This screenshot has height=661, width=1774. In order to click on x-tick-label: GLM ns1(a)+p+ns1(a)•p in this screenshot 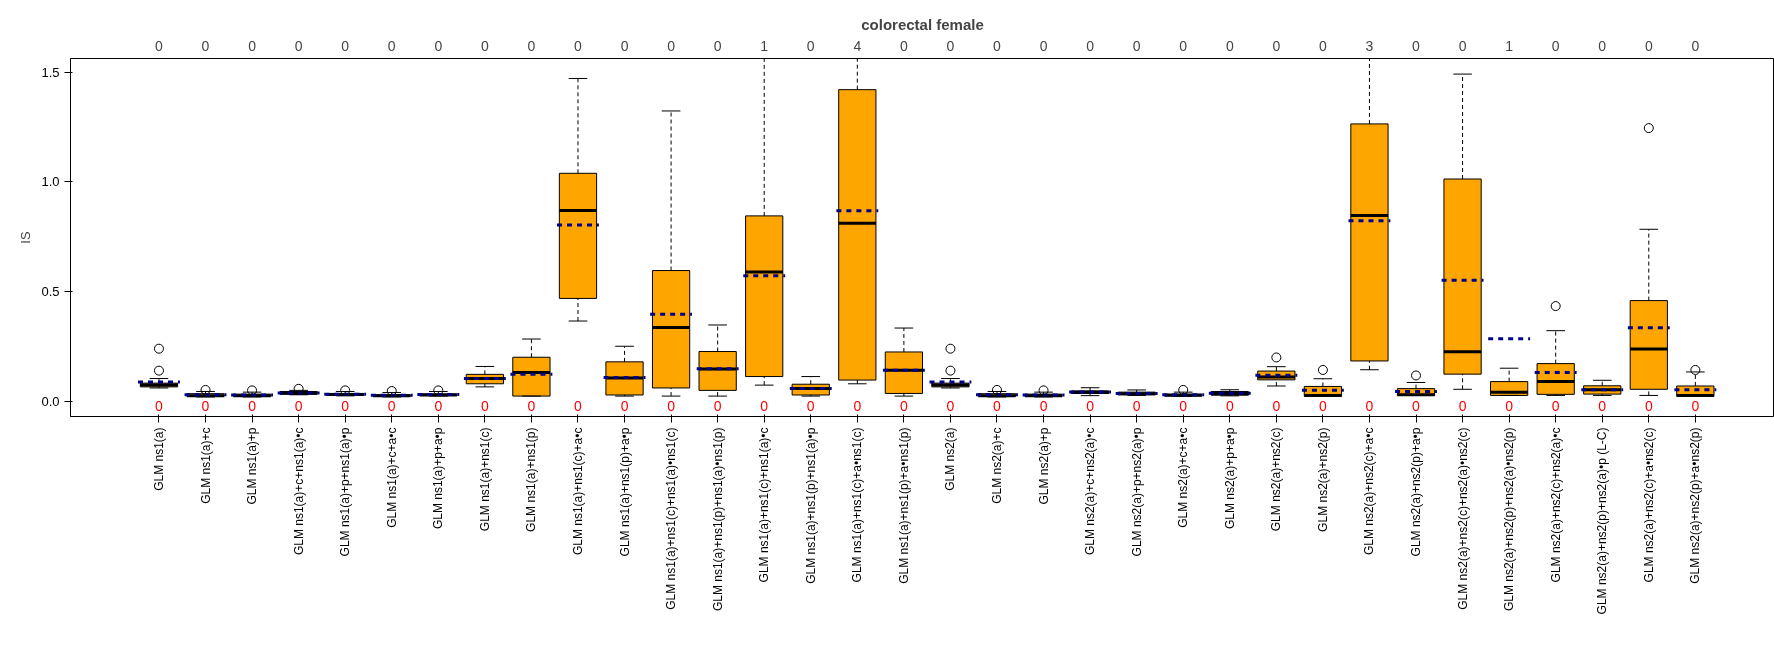, I will do `click(345, 492)`.